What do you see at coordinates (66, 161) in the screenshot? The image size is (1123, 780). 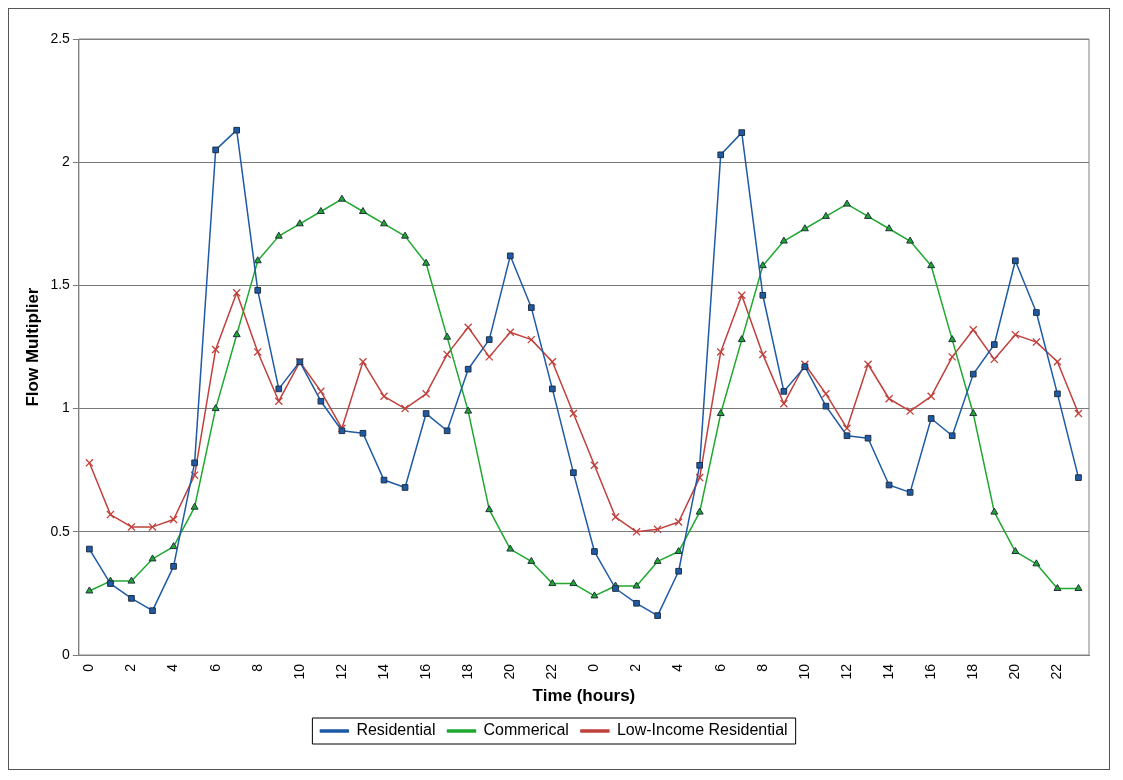 I see `y-tick-label: 2` at bounding box center [66, 161].